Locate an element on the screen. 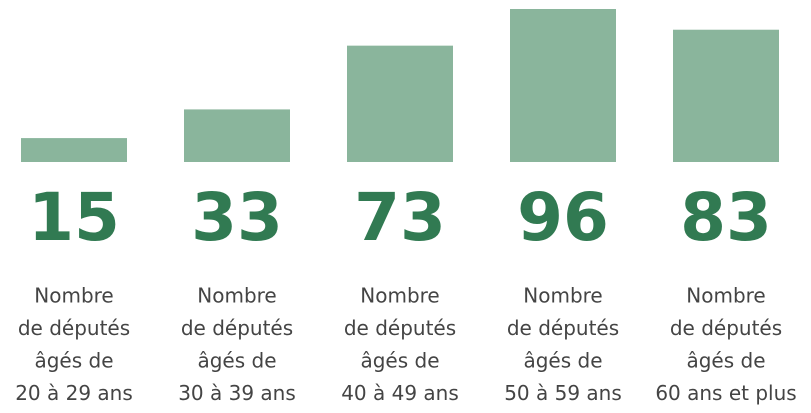 Image resolution: width=811 pixels, height=413 pixels. value-label: 33 is located at coordinates (237, 217).